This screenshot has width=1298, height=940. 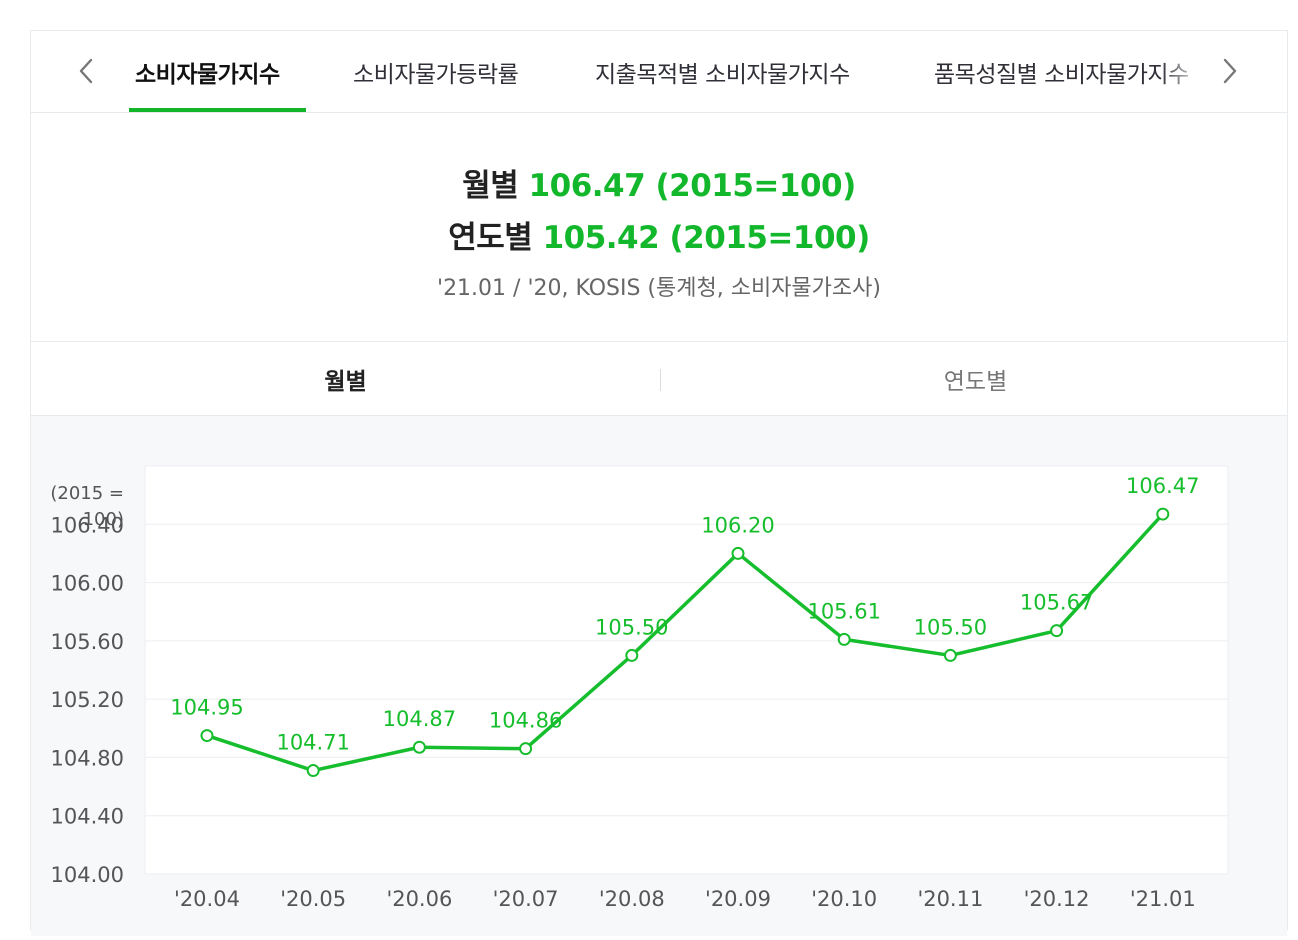 What do you see at coordinates (87, 493) in the screenshot?
I see `y-unit-label: (2015 =` at bounding box center [87, 493].